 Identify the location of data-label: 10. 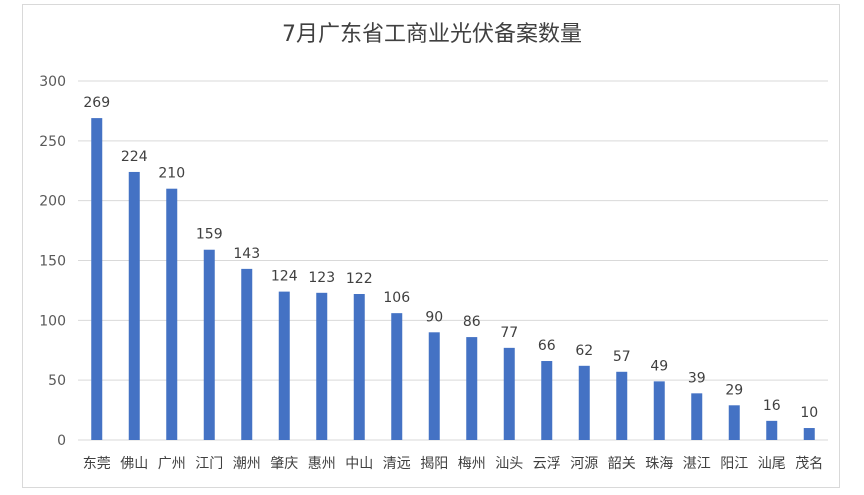
(809, 413).